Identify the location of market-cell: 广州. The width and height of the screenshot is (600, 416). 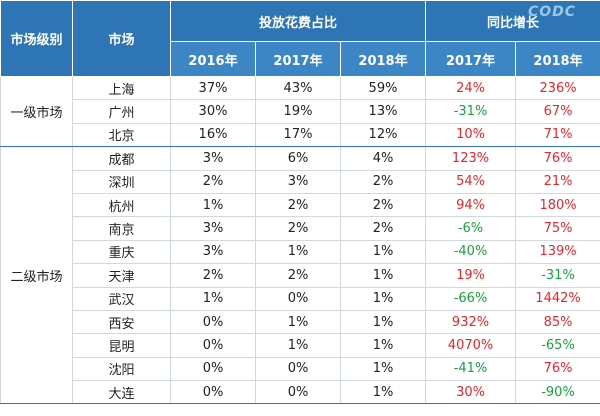
(121, 111).